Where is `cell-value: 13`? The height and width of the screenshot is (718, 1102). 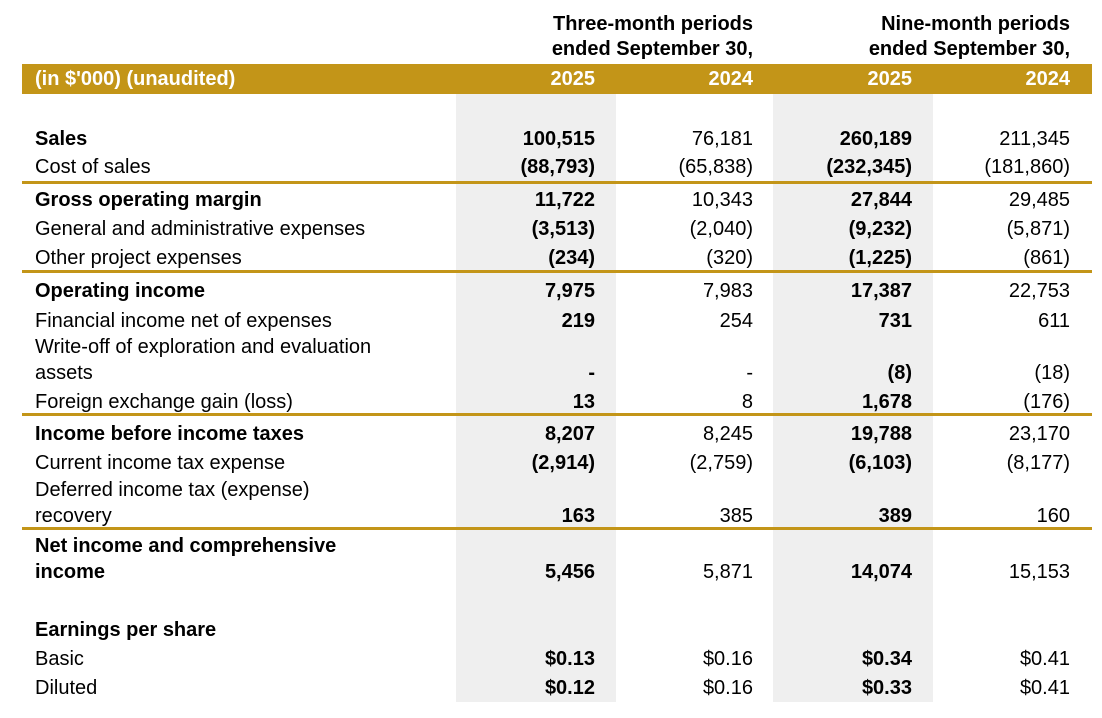
cell-value: 13 is located at coordinates (583, 402).